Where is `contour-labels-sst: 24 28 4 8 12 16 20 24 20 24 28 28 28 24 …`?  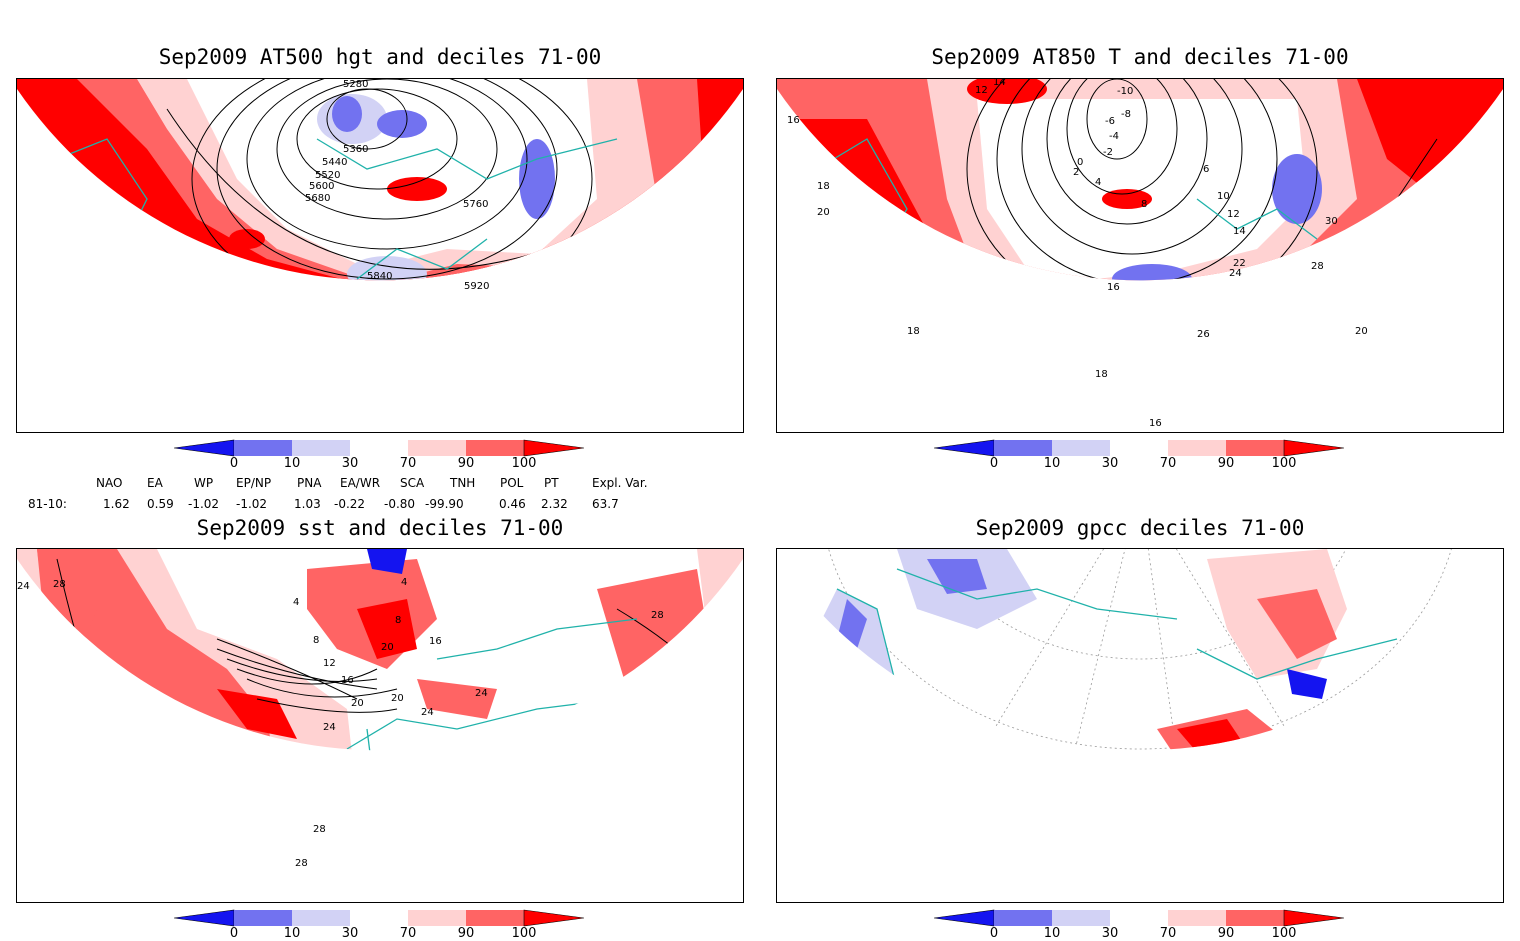
contour-labels-sst: 24 28 4 8 12 16 20 24 20 24 28 28 28 24 … is located at coordinates (340, 723).